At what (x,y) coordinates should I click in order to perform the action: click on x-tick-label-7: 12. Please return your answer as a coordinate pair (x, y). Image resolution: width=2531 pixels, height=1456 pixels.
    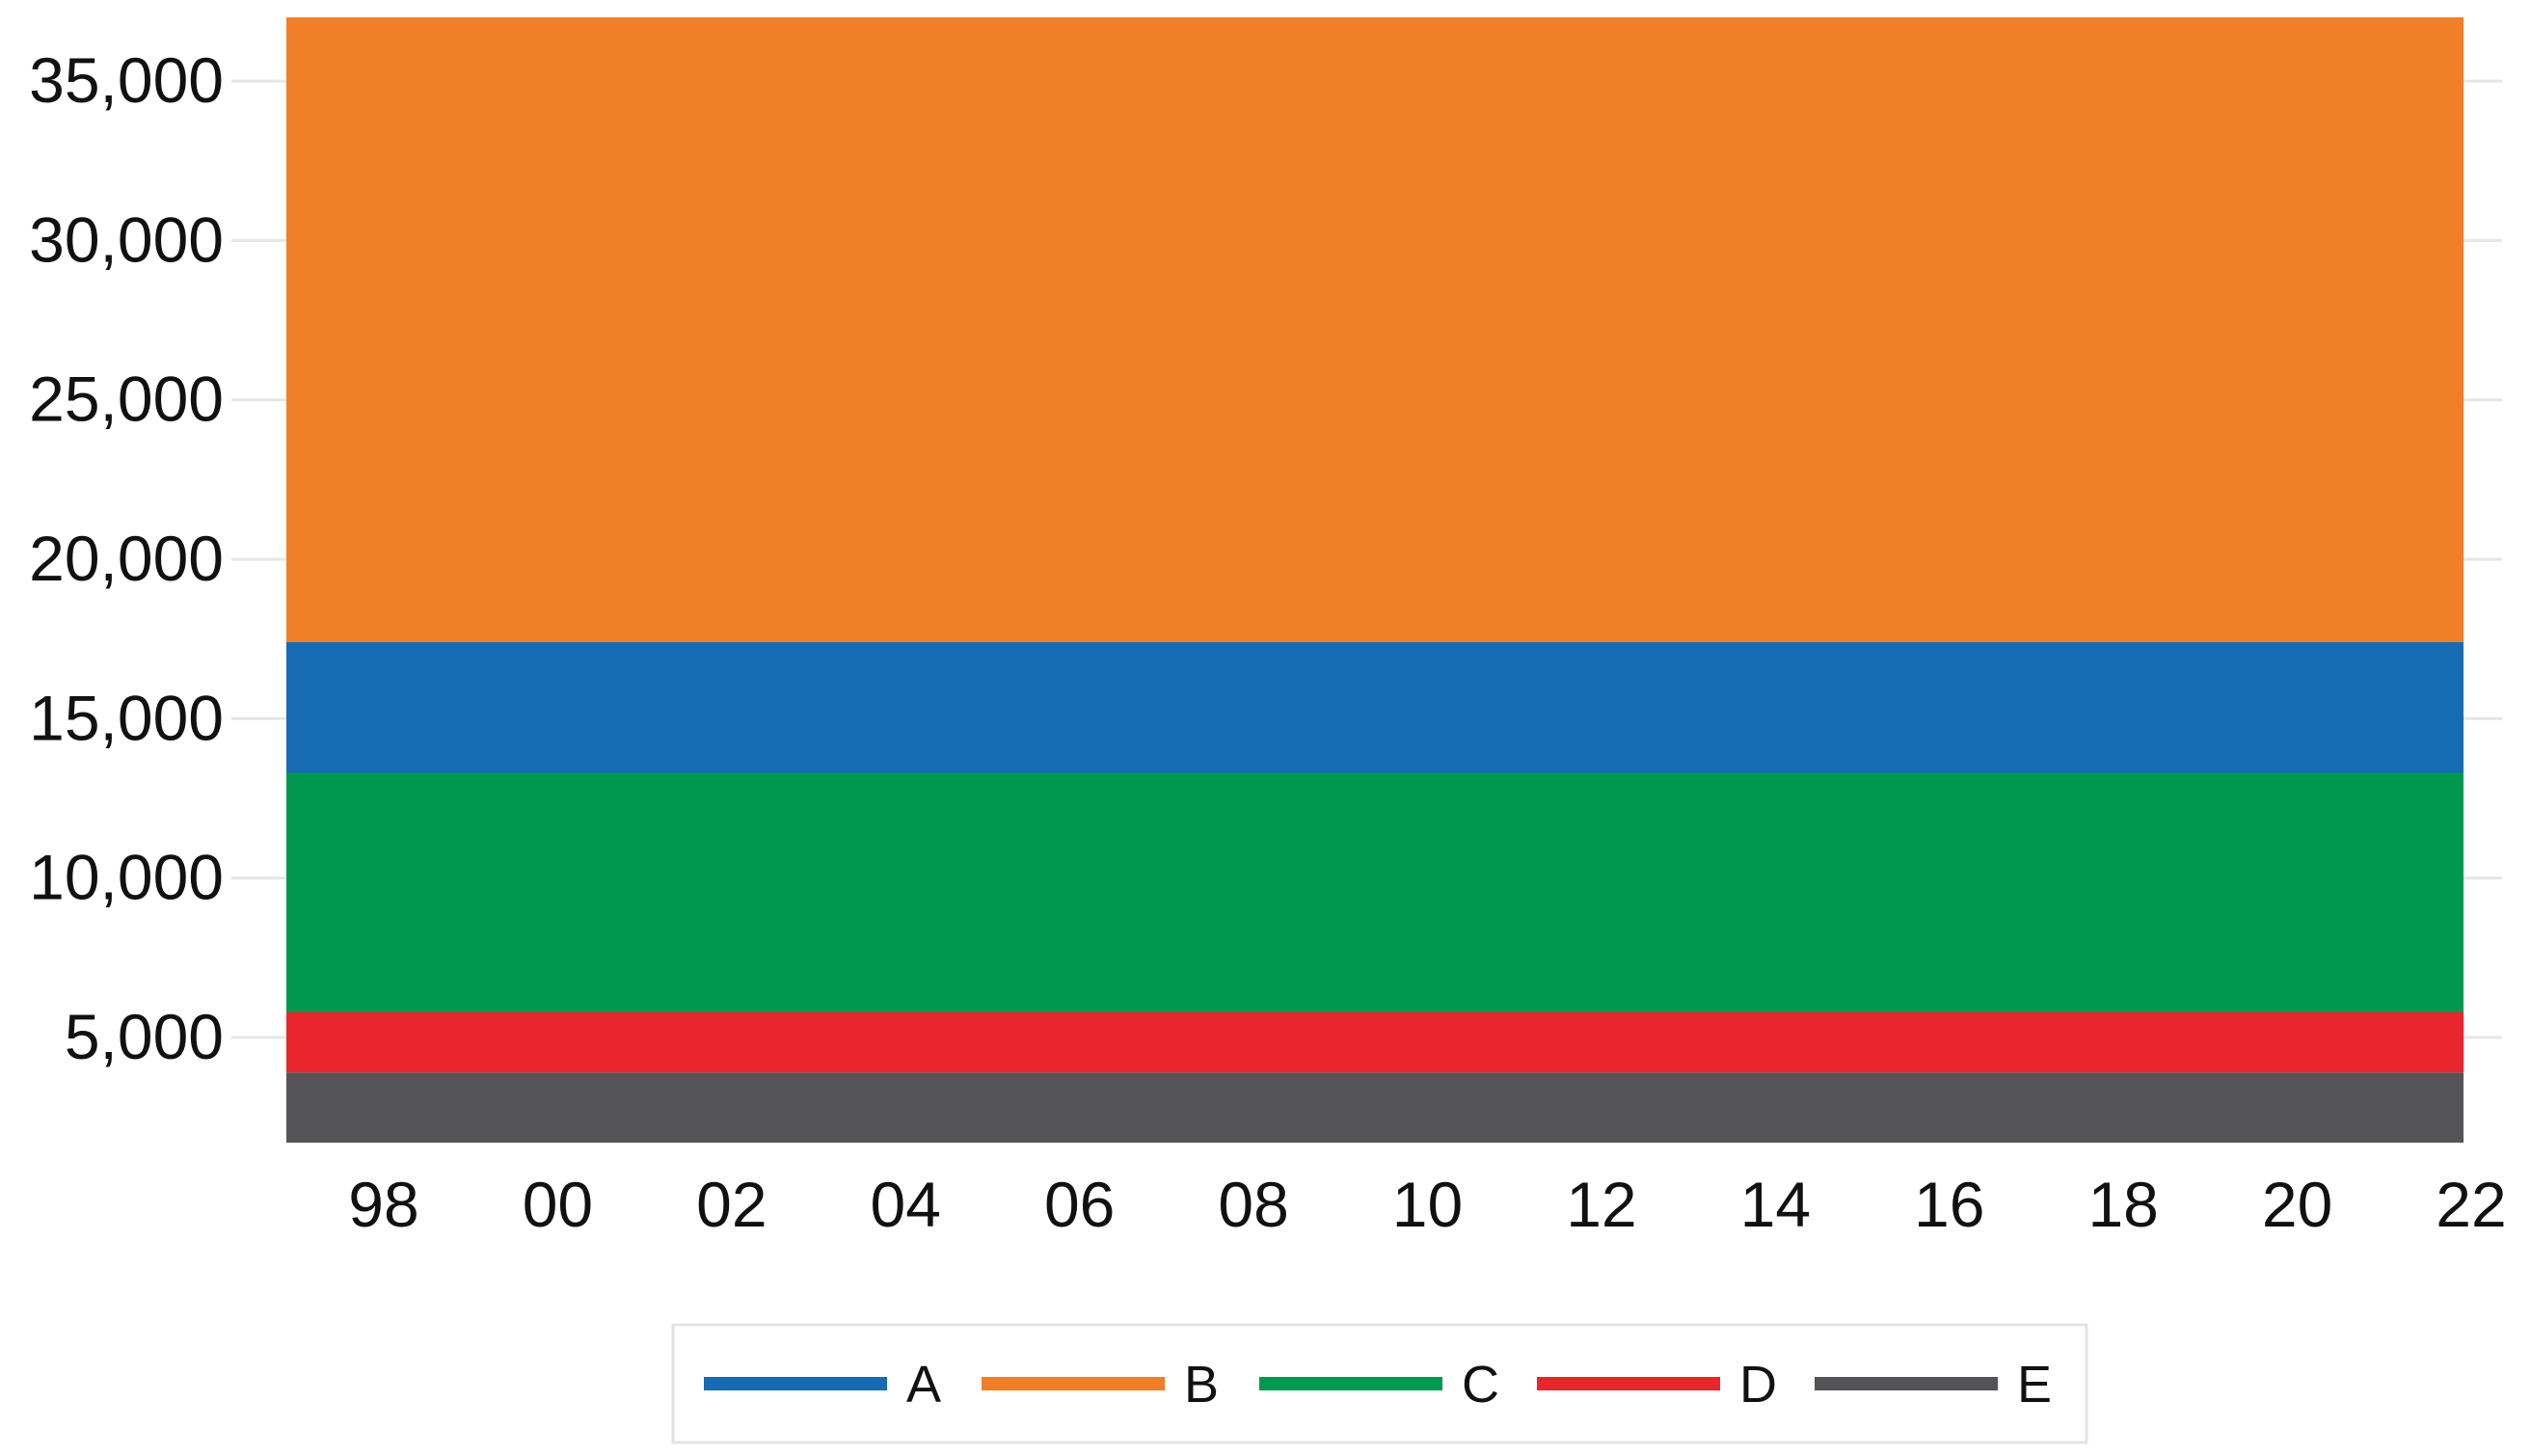
    Looking at the image, I should click on (1601, 1205).